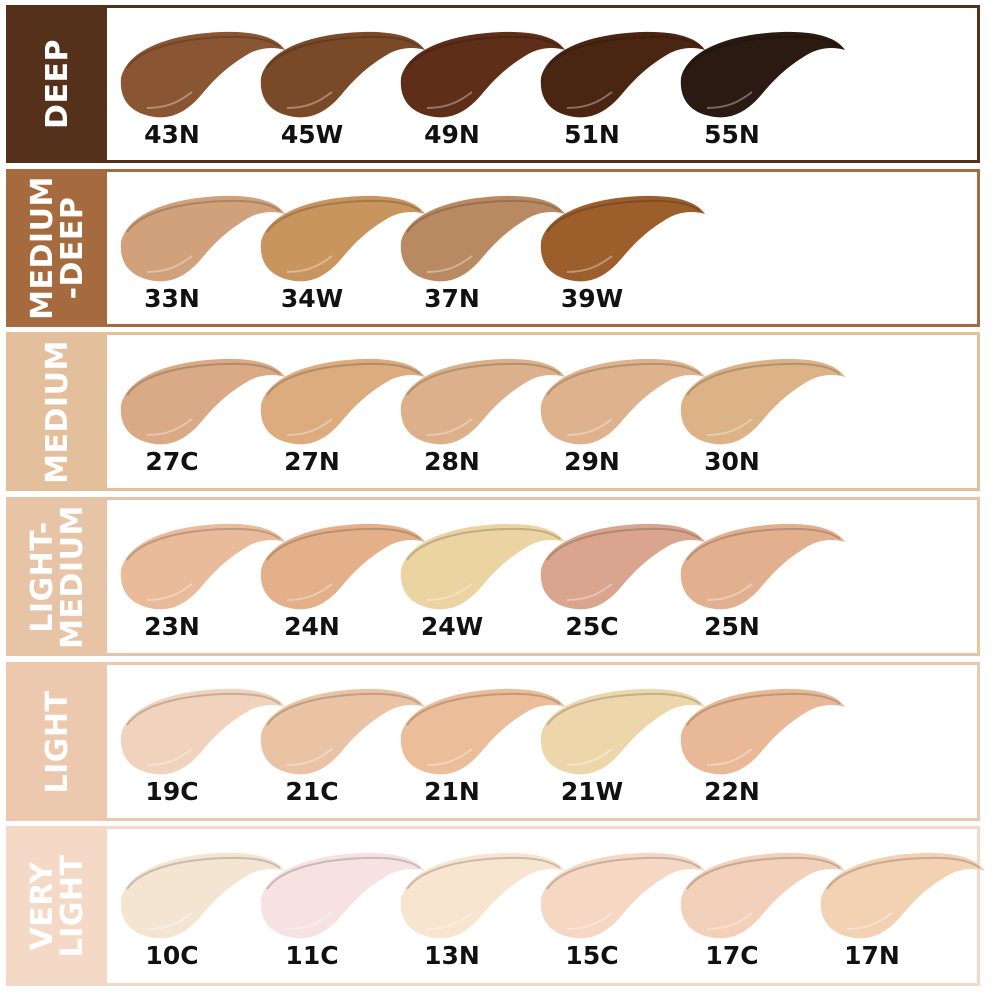 This screenshot has height=1000, width=1000. Describe the element at coordinates (312, 955) in the screenshot. I see `shade-code: 11C` at that location.